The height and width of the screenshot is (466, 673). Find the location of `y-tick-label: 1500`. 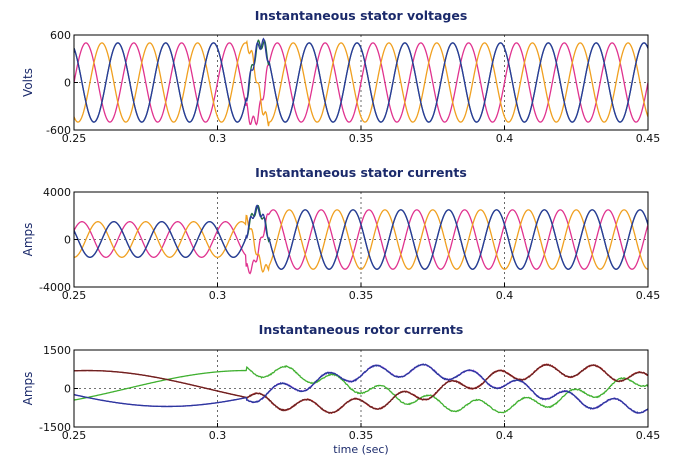

y-tick-label: 1500 is located at coordinates (57, 350).